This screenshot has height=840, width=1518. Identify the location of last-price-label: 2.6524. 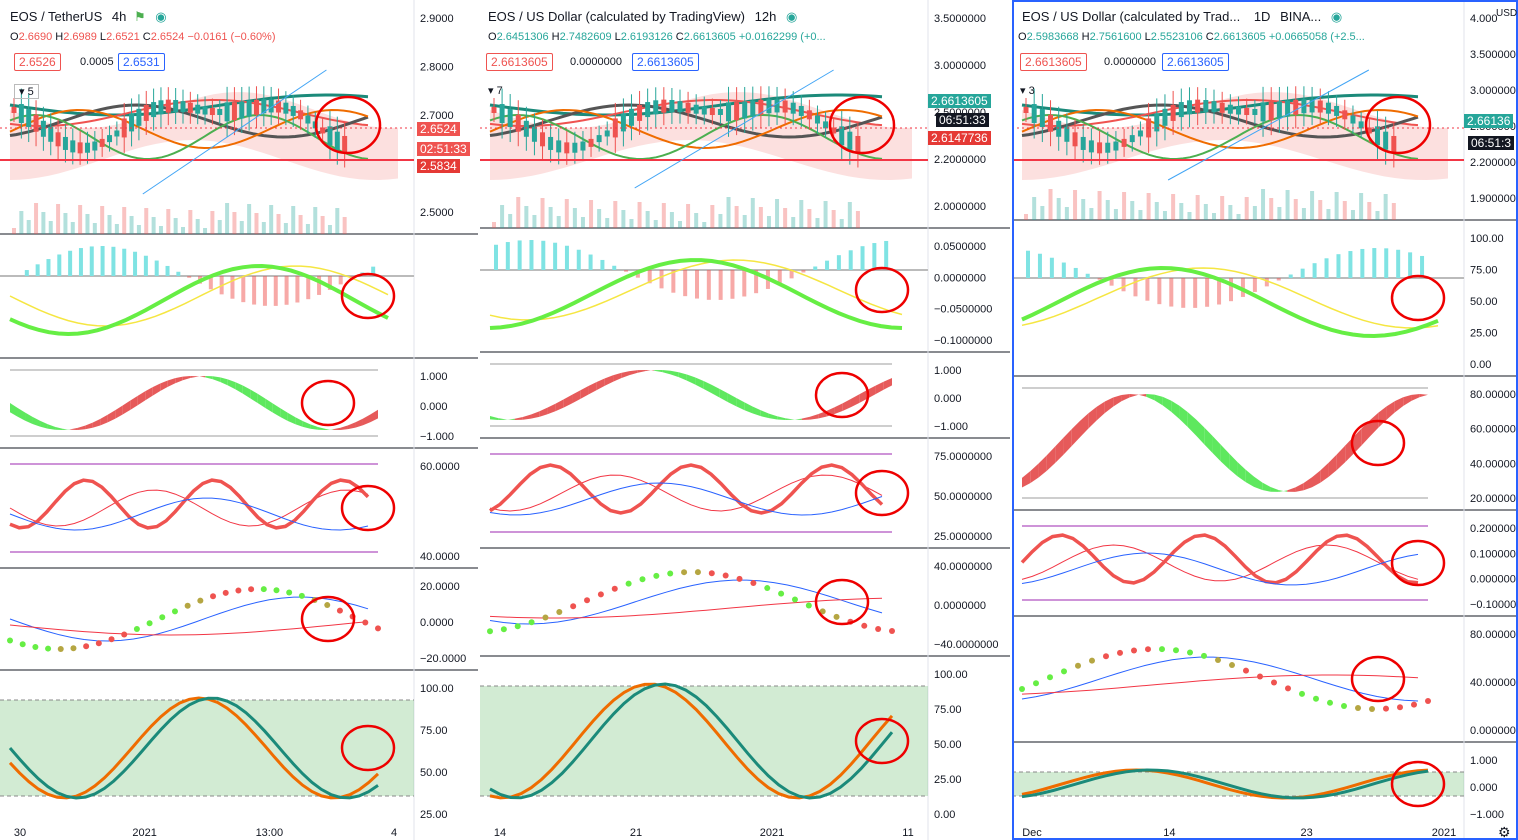
(438, 129).